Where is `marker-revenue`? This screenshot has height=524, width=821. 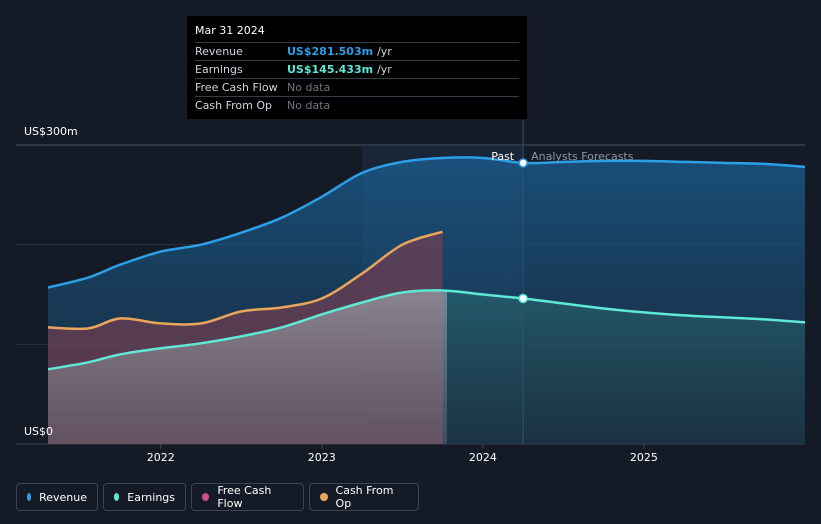
marker-revenue is located at coordinates (523, 163).